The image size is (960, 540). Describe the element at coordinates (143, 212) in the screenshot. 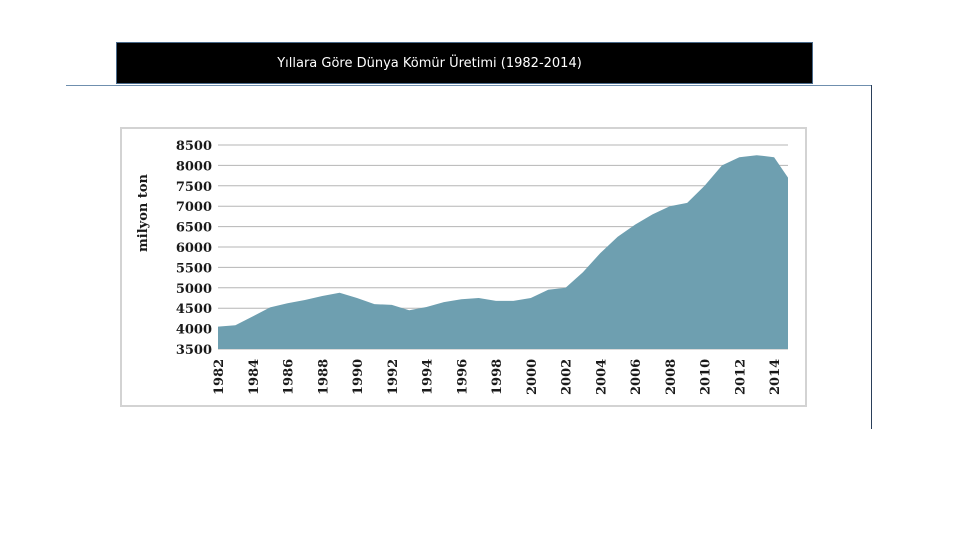

I see `y-axis-label: milyon ton` at that location.